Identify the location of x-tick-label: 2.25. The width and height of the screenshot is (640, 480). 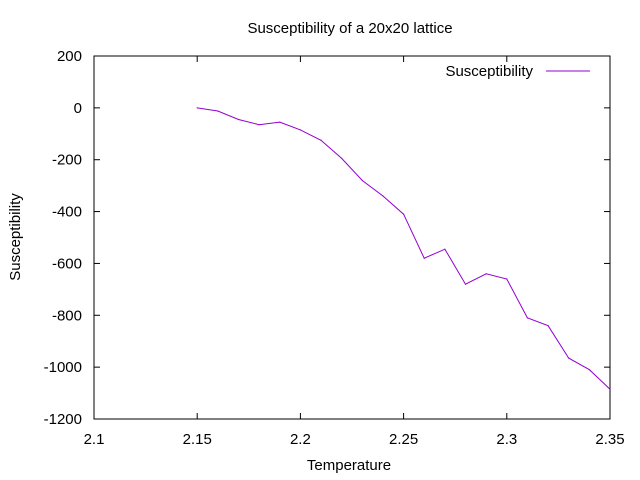
(403, 439).